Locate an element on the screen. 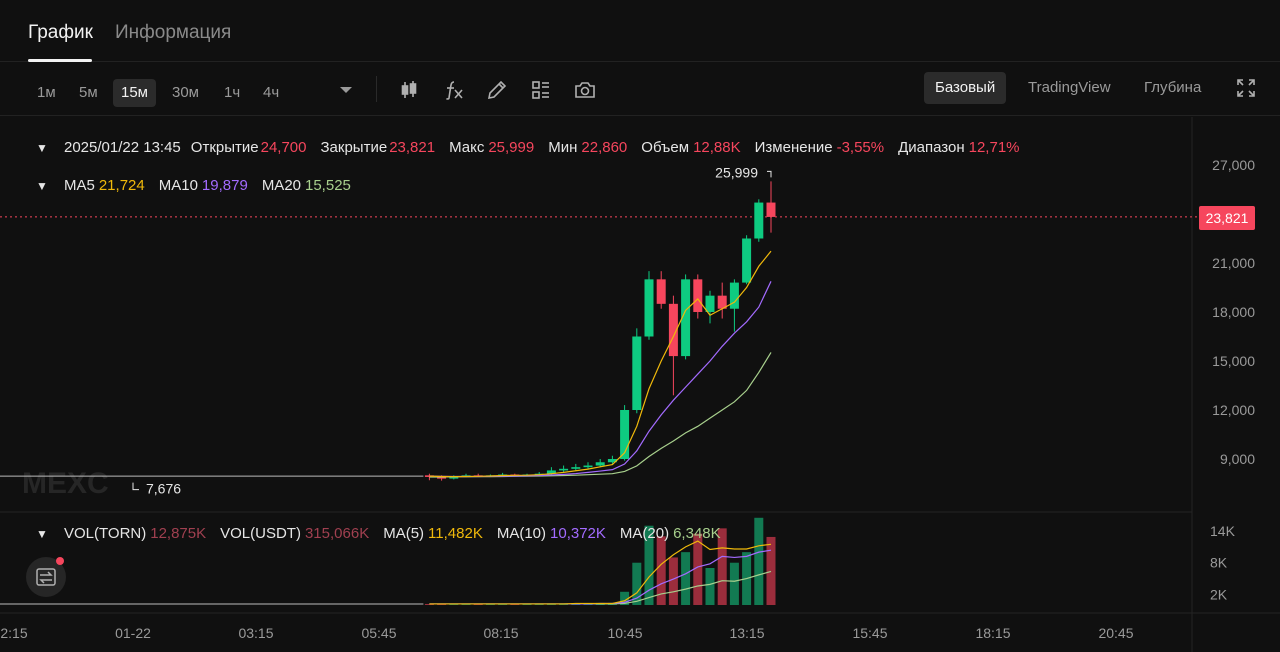 Image resolution: width=1280 pixels, height=652 pixels. tab-bar: График Информация is located at coordinates (640, 31).